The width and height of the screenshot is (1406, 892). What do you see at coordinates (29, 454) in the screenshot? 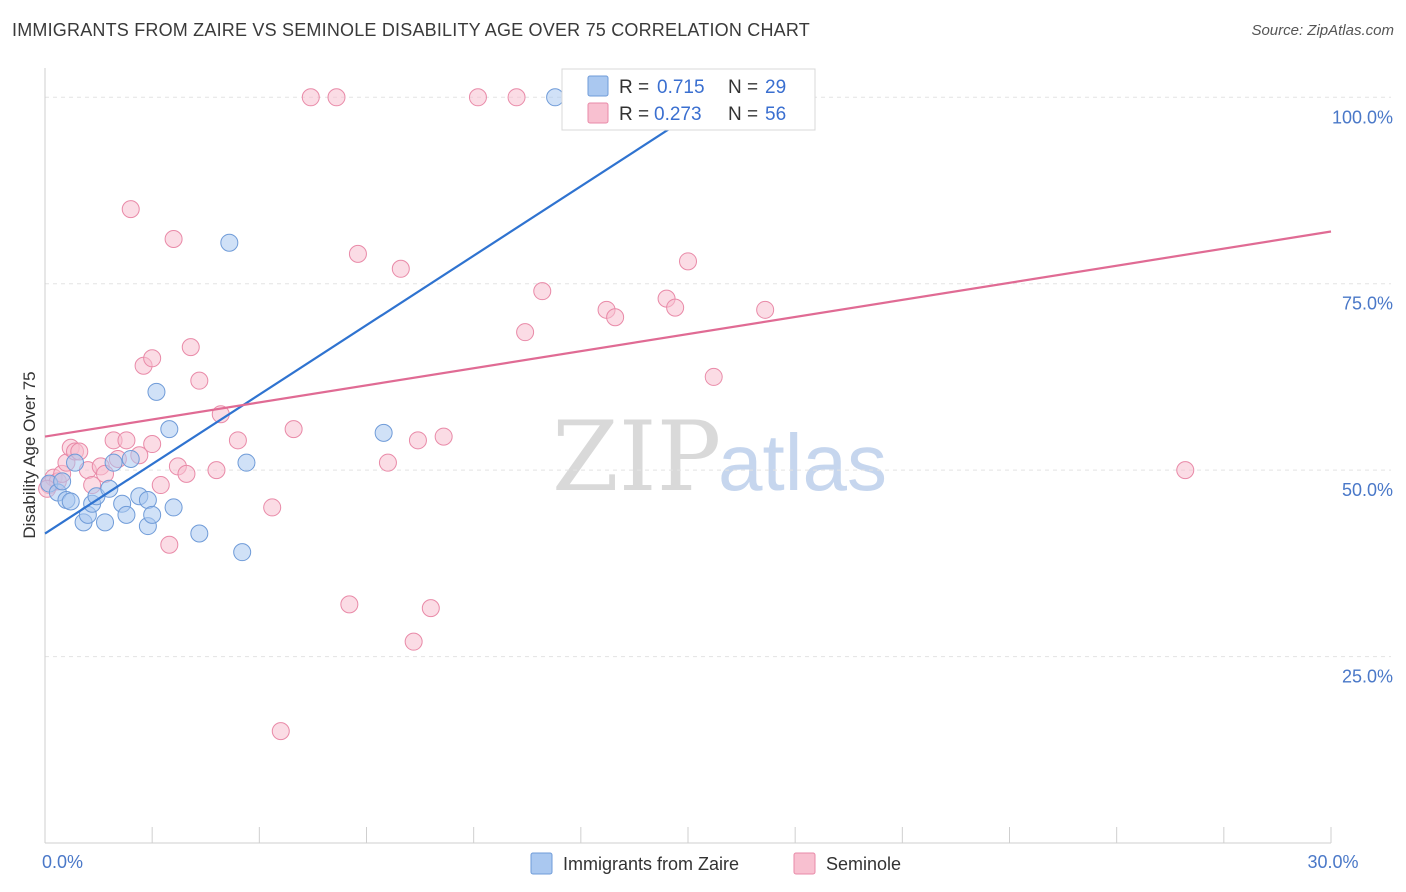
I see `y-axis-label: Disability Age Over 75` at bounding box center [29, 454].